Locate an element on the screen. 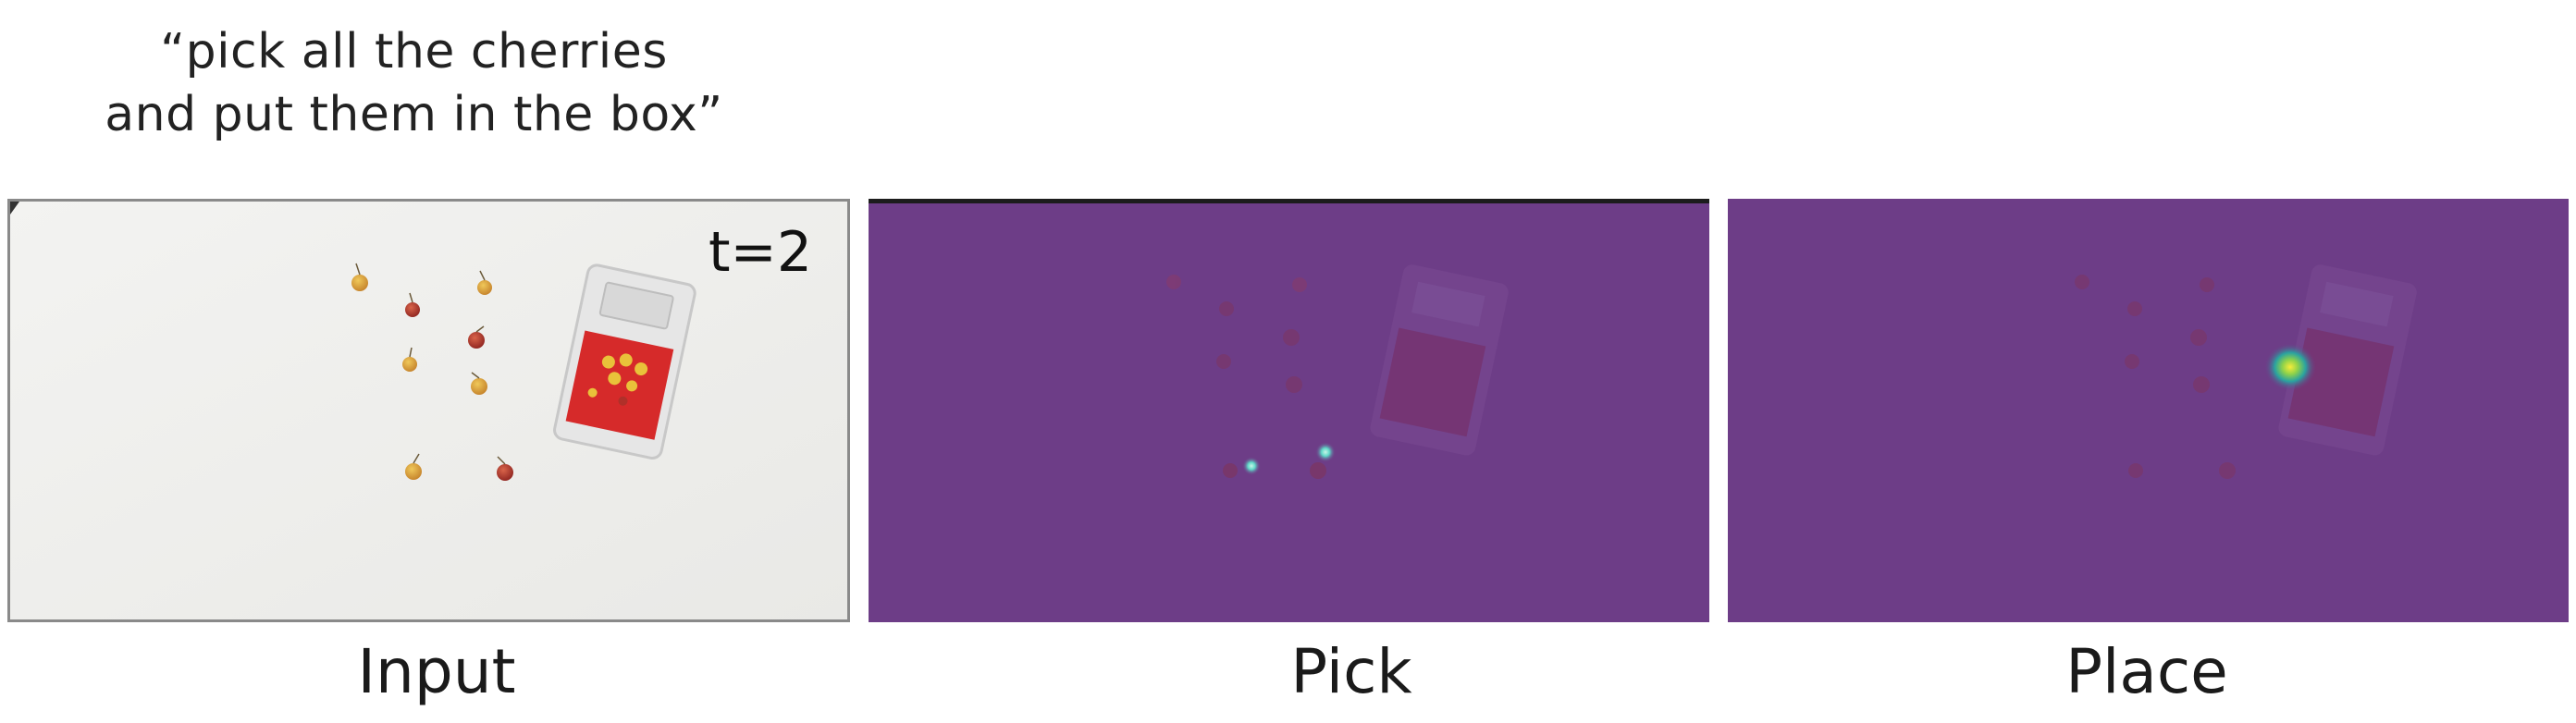 This screenshot has width=2576, height=723. cherries-group is located at coordinates (432, 372).